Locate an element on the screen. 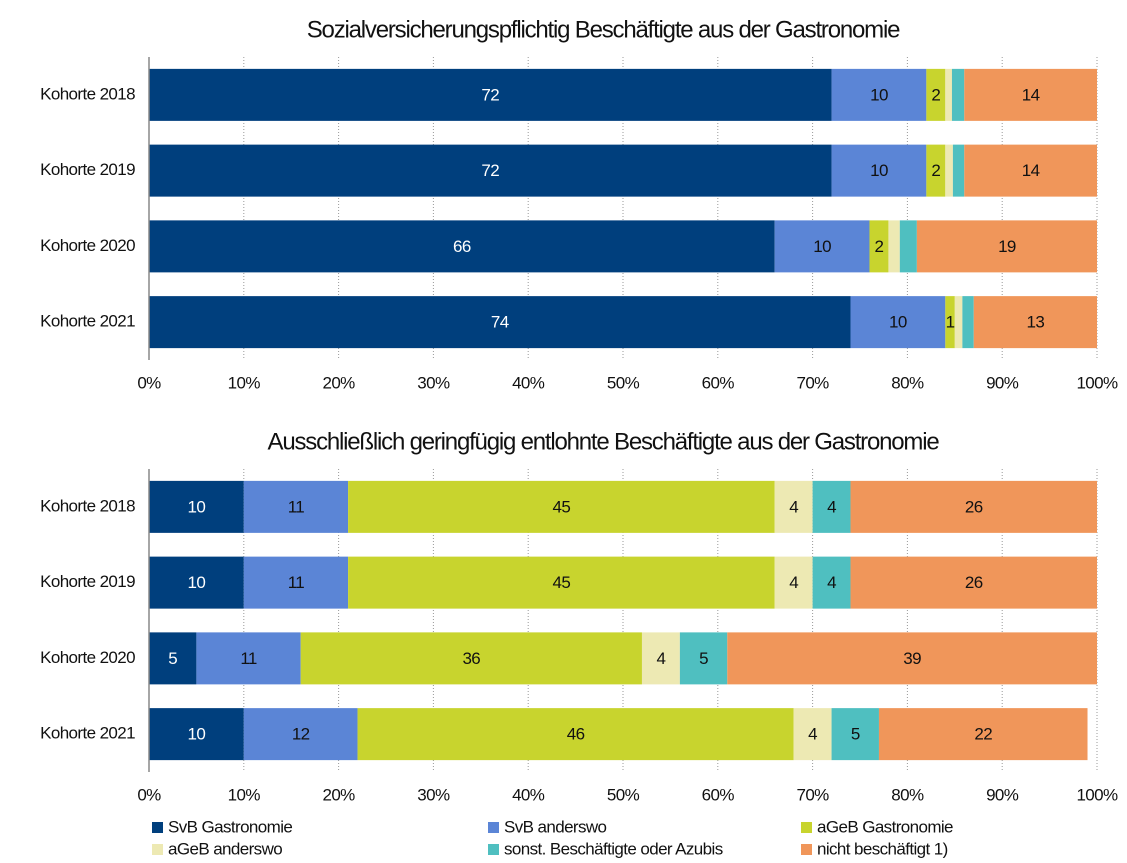  y-tick-label: Kohorte 2018 is located at coordinates (87, 505).